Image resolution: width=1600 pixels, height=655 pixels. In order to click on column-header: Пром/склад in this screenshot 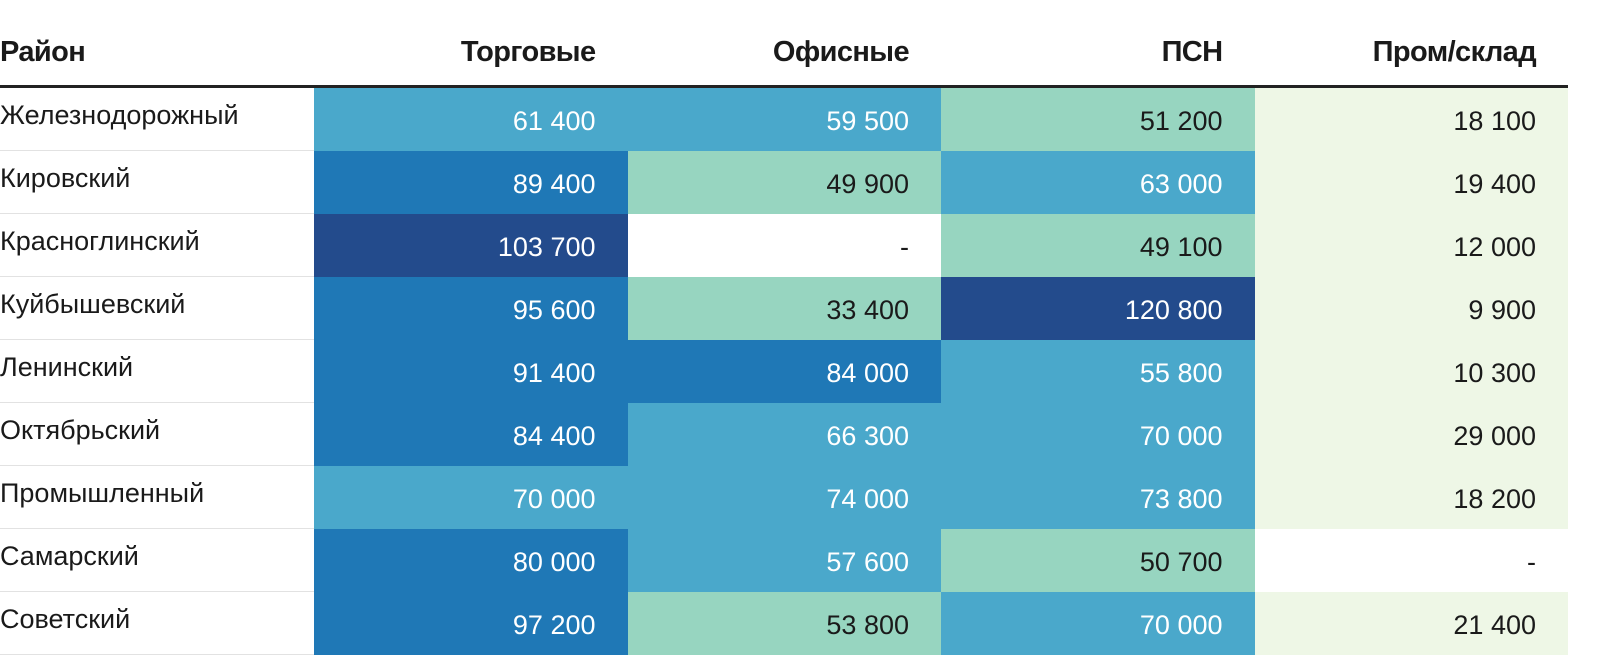, I will do `click(1411, 54)`.